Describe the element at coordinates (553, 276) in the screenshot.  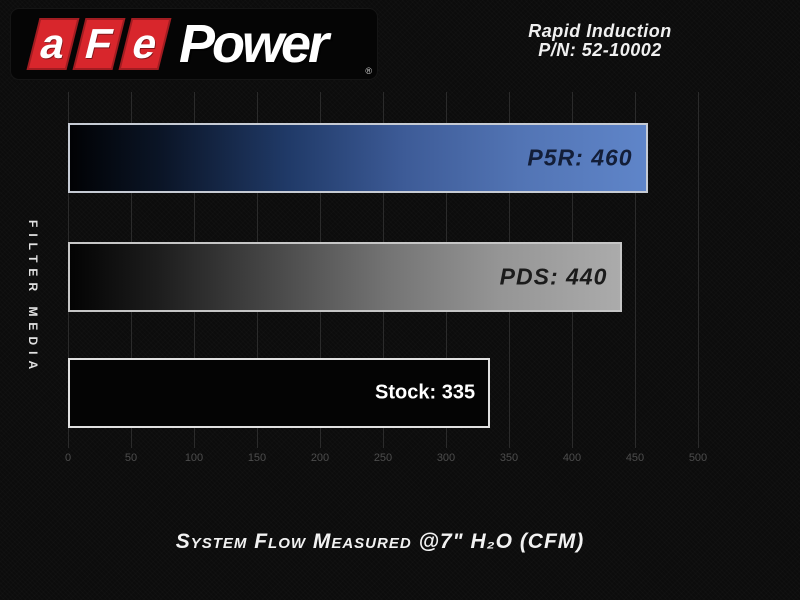
I see `bar-value-label: PDS: 440` at that location.